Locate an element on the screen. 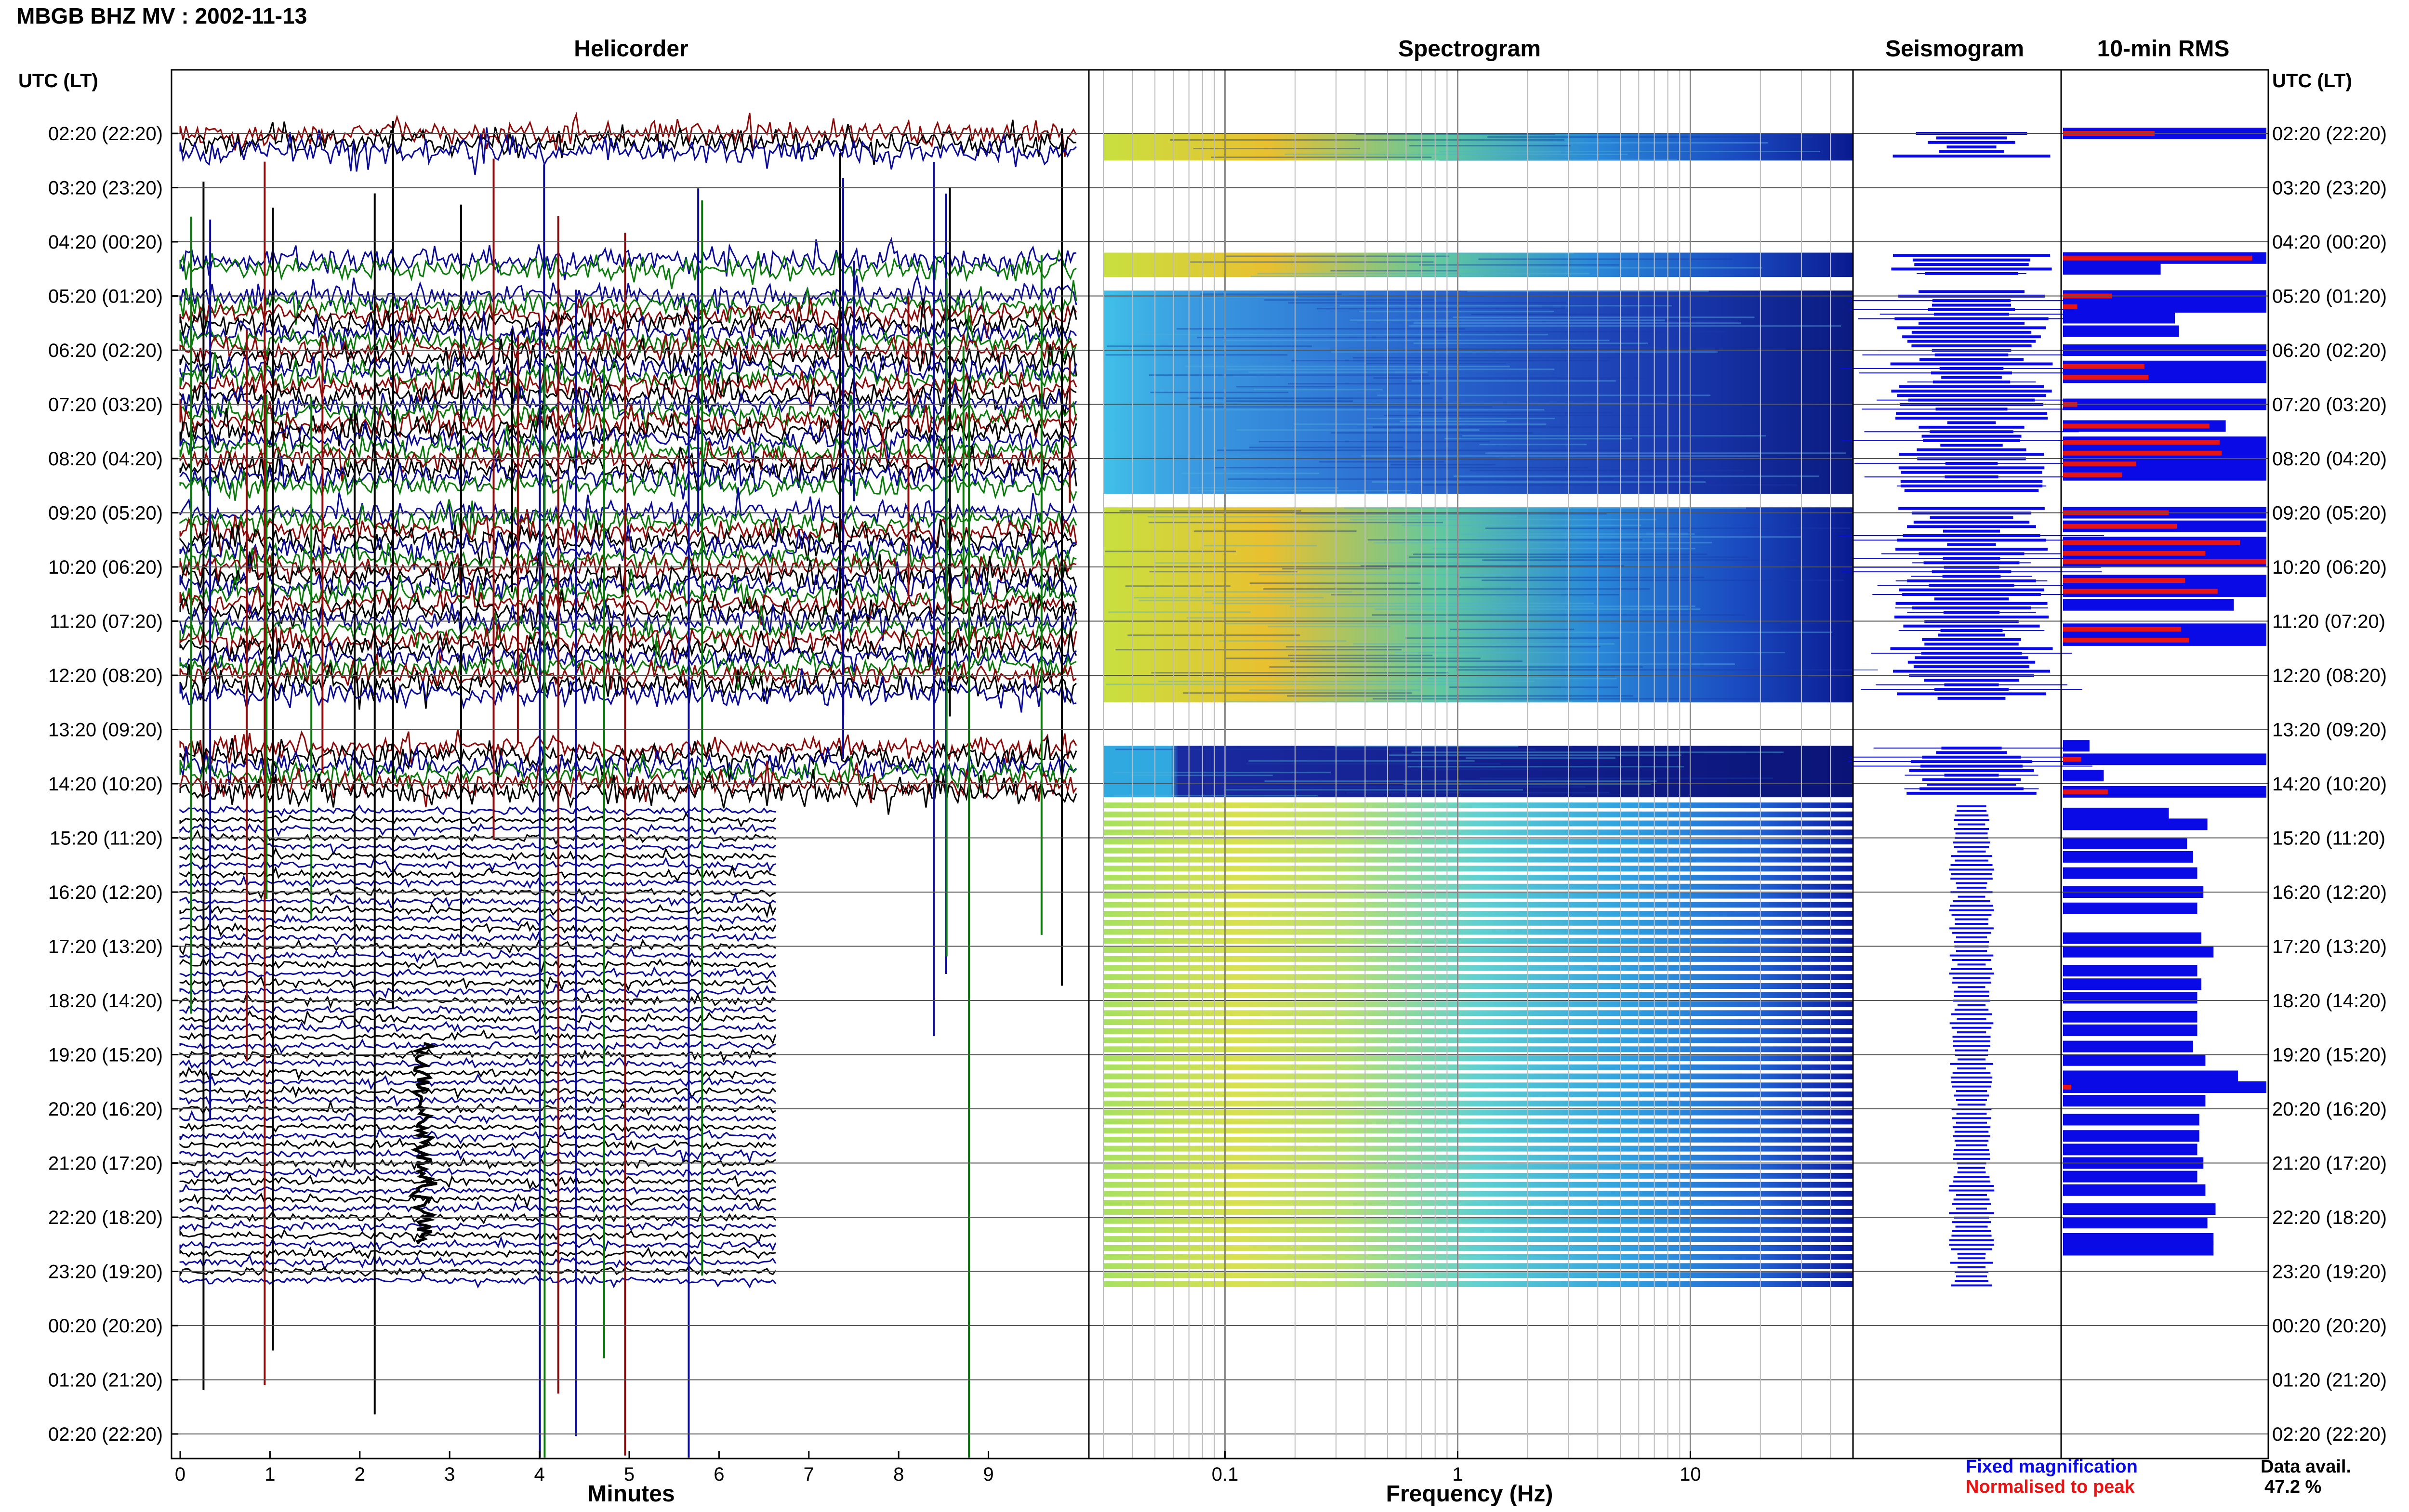  time-tick-right: 05:20 (01:20) is located at coordinates (2329, 296).